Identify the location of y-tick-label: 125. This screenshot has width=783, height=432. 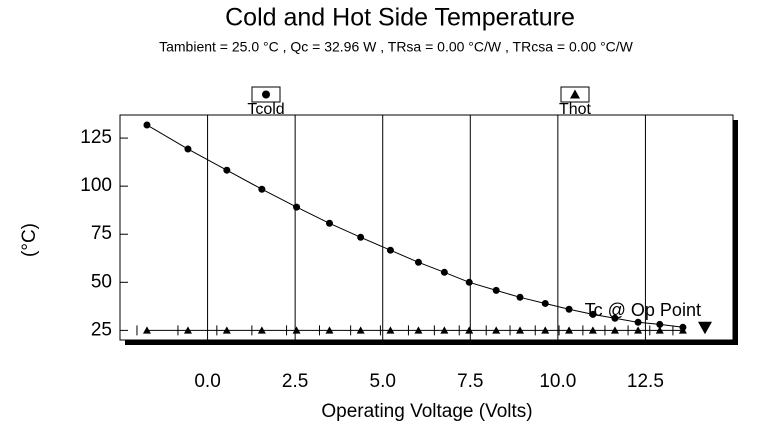
(96, 137).